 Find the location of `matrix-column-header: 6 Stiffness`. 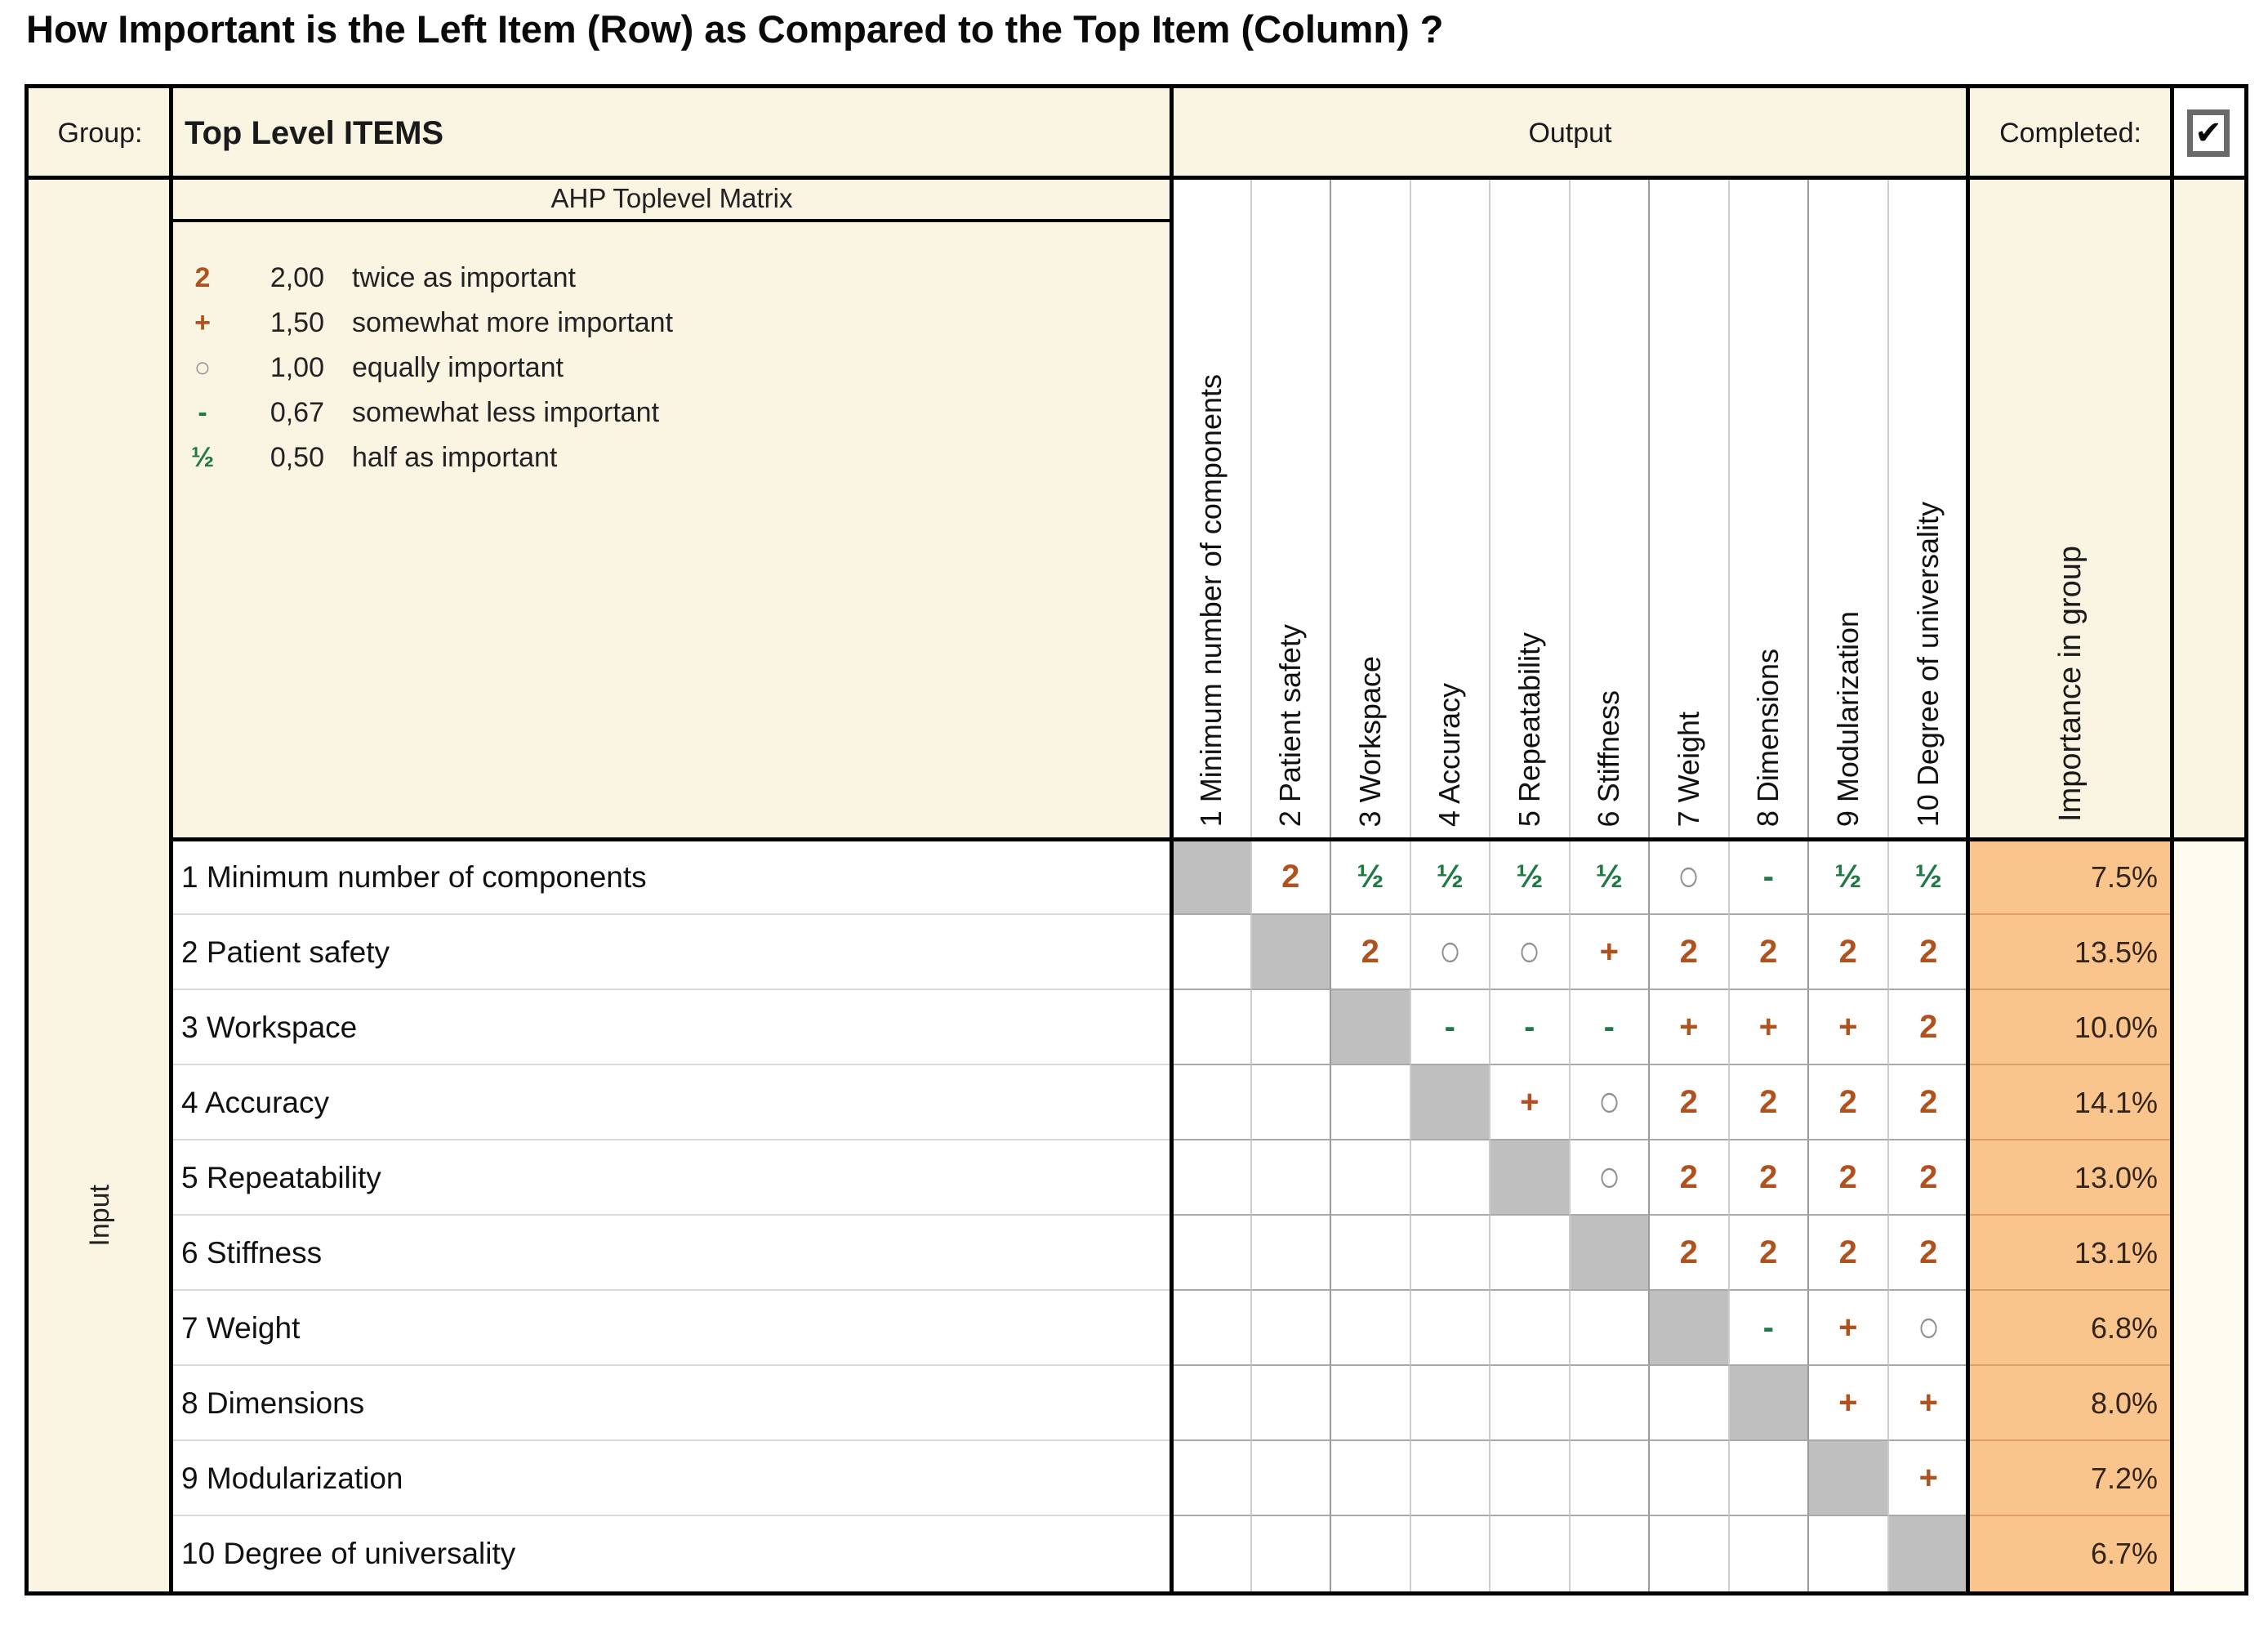

matrix-column-header: 6 Stiffness is located at coordinates (1610, 509).